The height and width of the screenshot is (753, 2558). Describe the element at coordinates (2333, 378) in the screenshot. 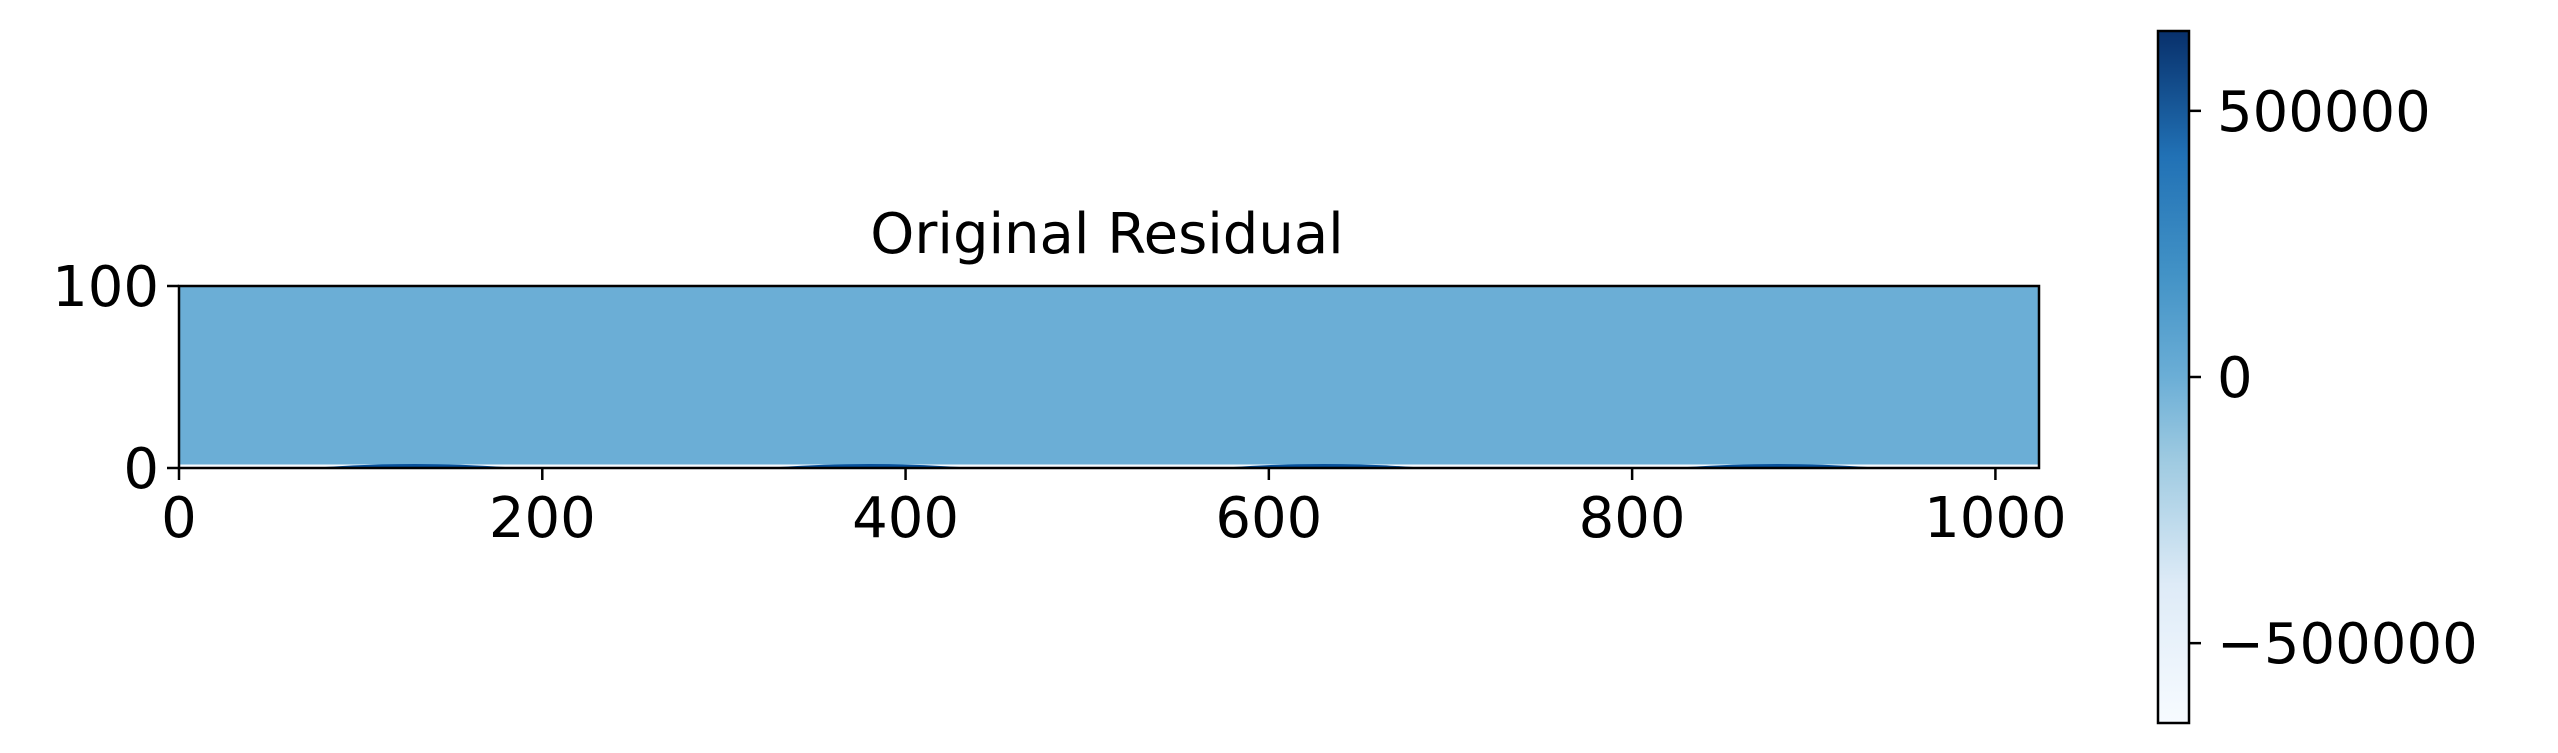

I see `colorbar-ticks: 500000 0 −500000` at that location.